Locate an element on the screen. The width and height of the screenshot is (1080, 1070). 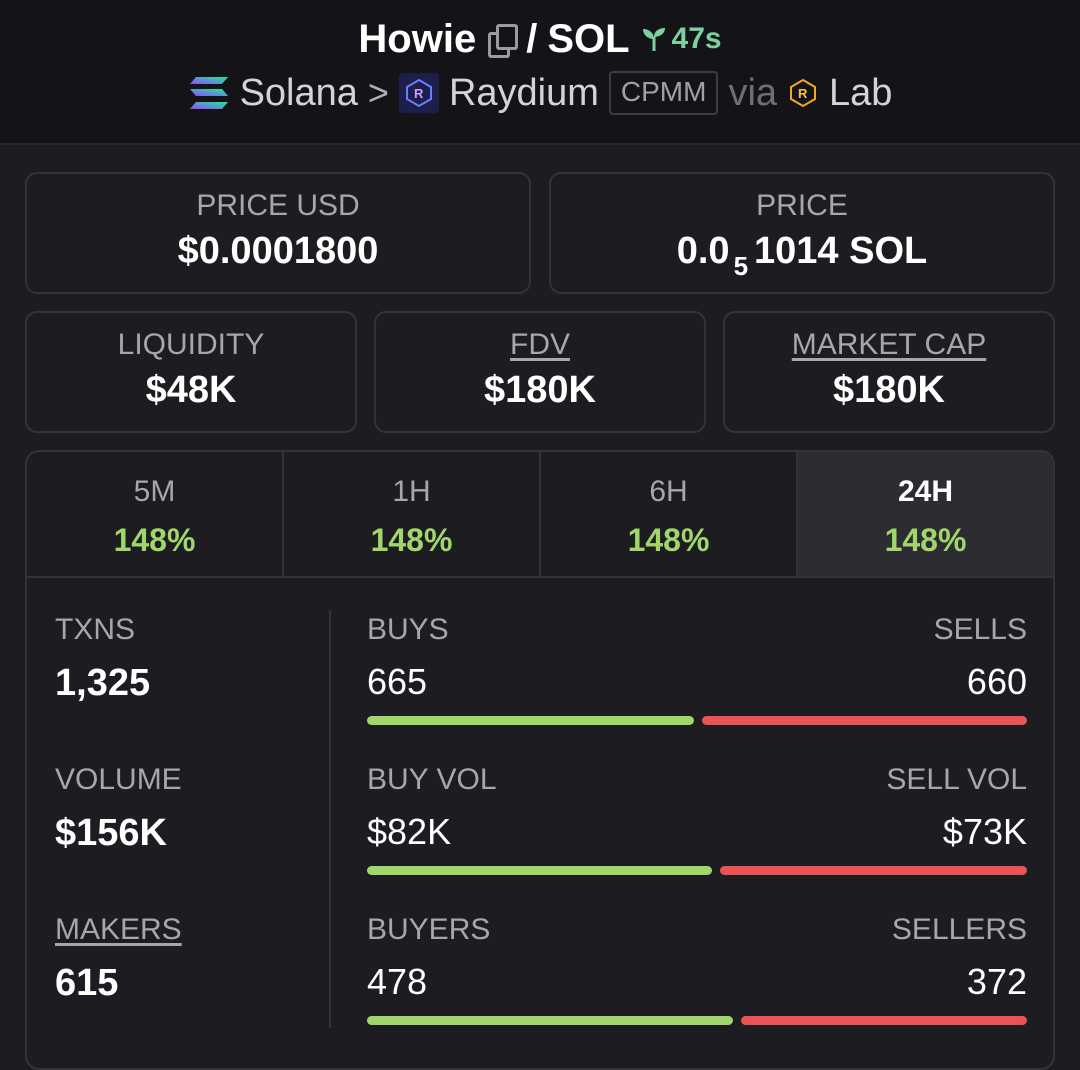
sell-vol-value: $73K is located at coordinates (984, 831).